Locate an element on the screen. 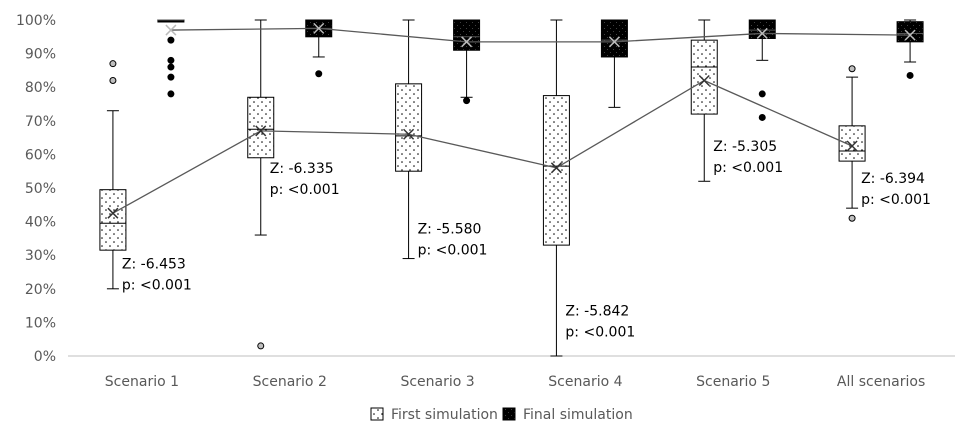 Image resolution: width=959 pixels, height=430 pixels. y-axis: 0% 10% 20% 30% 40% 50% 60% 70% 80% 90% 100% is located at coordinates (36, 189).